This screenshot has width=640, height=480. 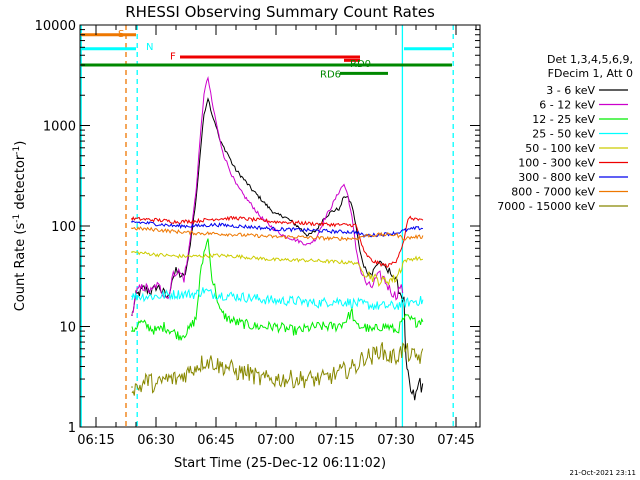 I want to click on legend-header-decimation: FDecim 1, Att 0, so click(x=590, y=73).